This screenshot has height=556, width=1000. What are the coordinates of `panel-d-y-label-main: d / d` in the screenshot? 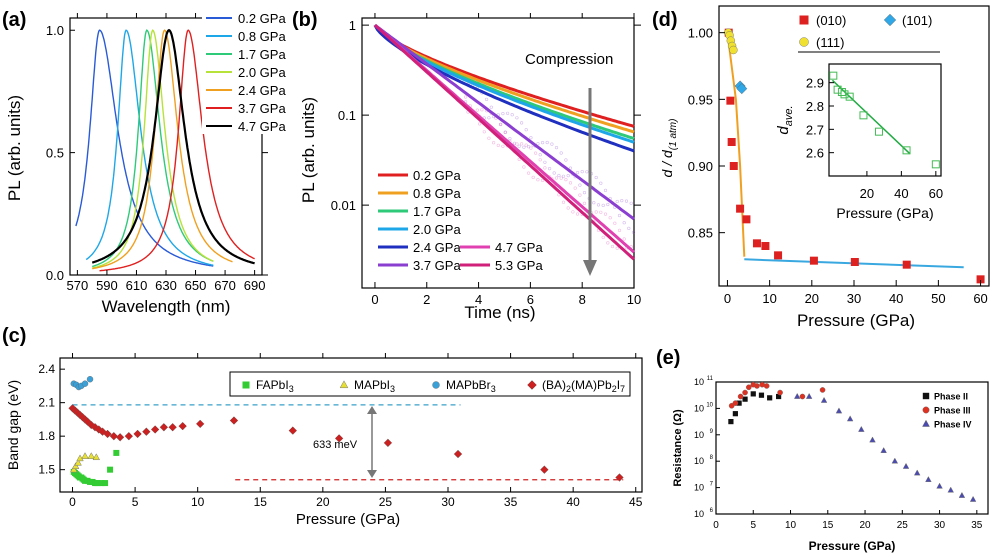 It's located at (667, 163).